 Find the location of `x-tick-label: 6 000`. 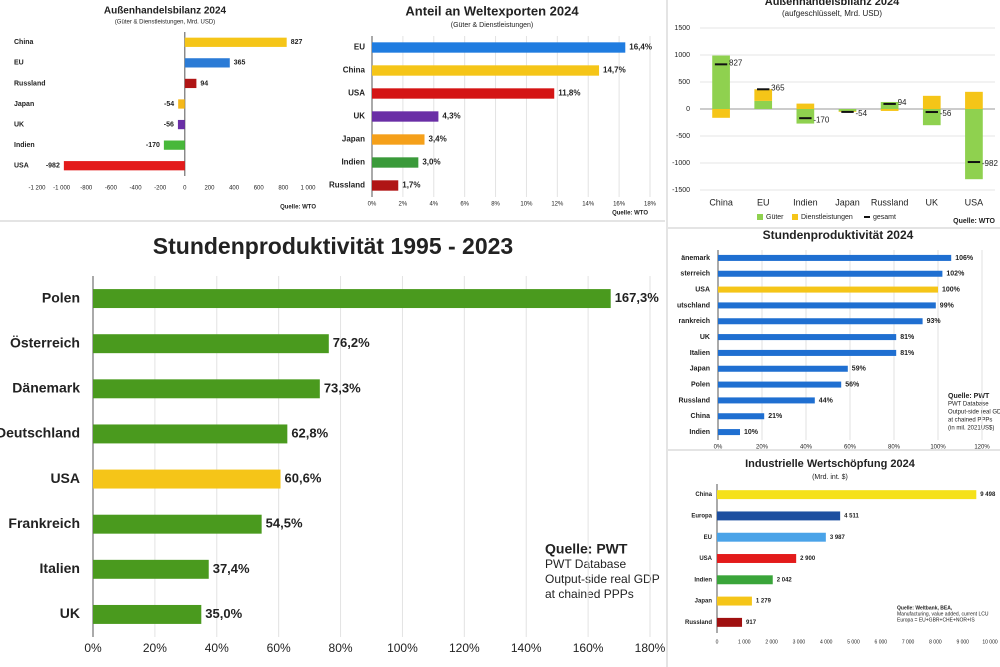

x-tick-label: 6 000 is located at coordinates (881, 642).